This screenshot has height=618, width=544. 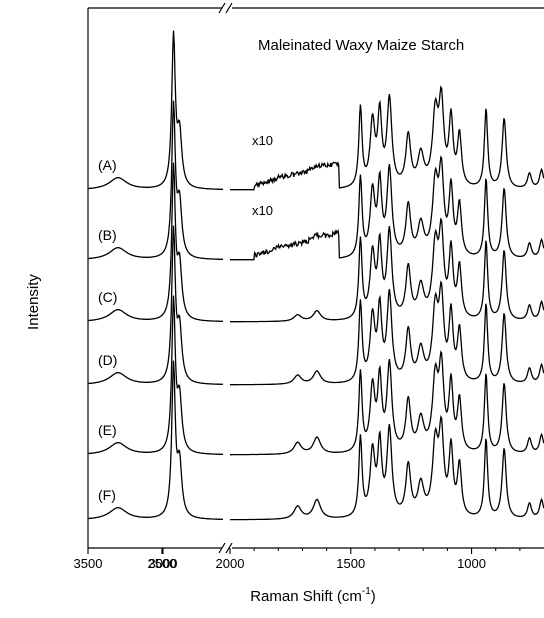 I want to click on x-tick-label: 3500, so click(x=88, y=563).